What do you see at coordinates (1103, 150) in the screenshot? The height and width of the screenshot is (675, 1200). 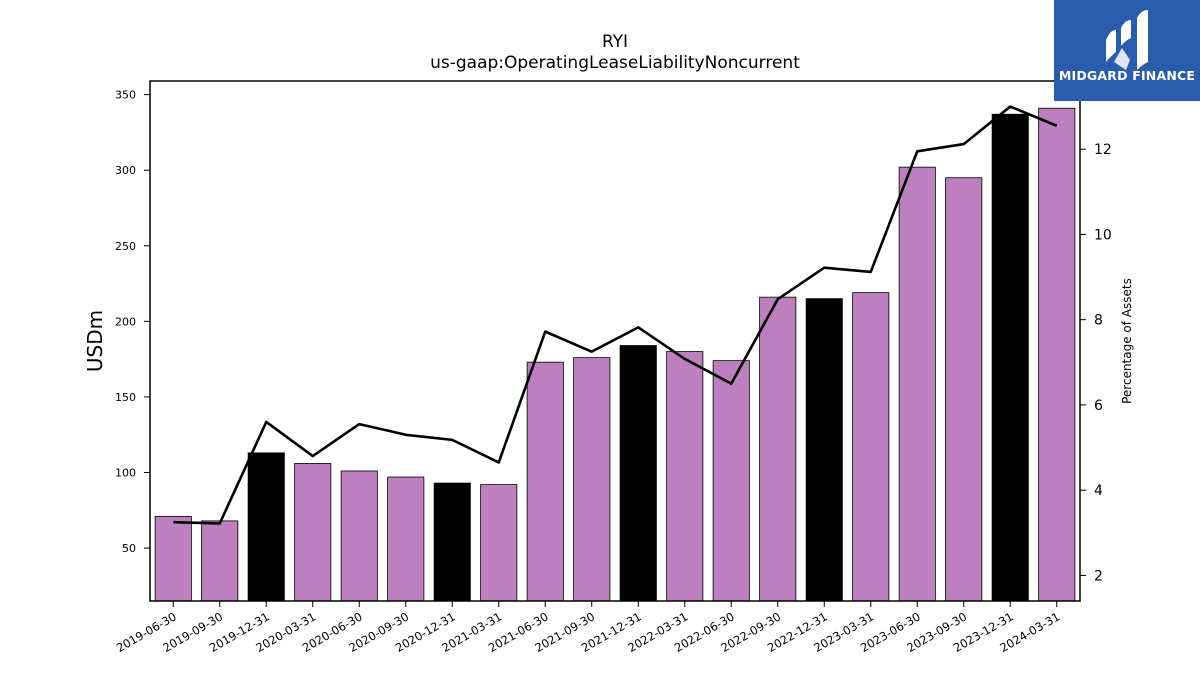 I see `y2-tick-label: 12` at bounding box center [1103, 150].